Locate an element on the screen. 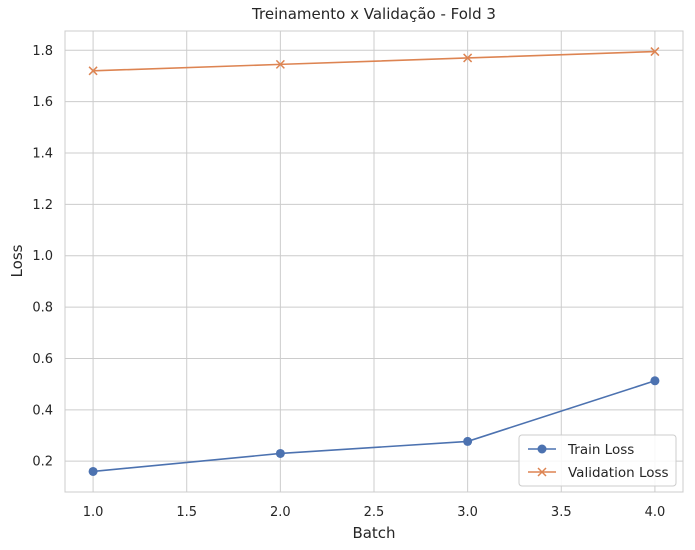 The height and width of the screenshot is (550, 695). legend-item: Train Loss is located at coordinates (581, 450).